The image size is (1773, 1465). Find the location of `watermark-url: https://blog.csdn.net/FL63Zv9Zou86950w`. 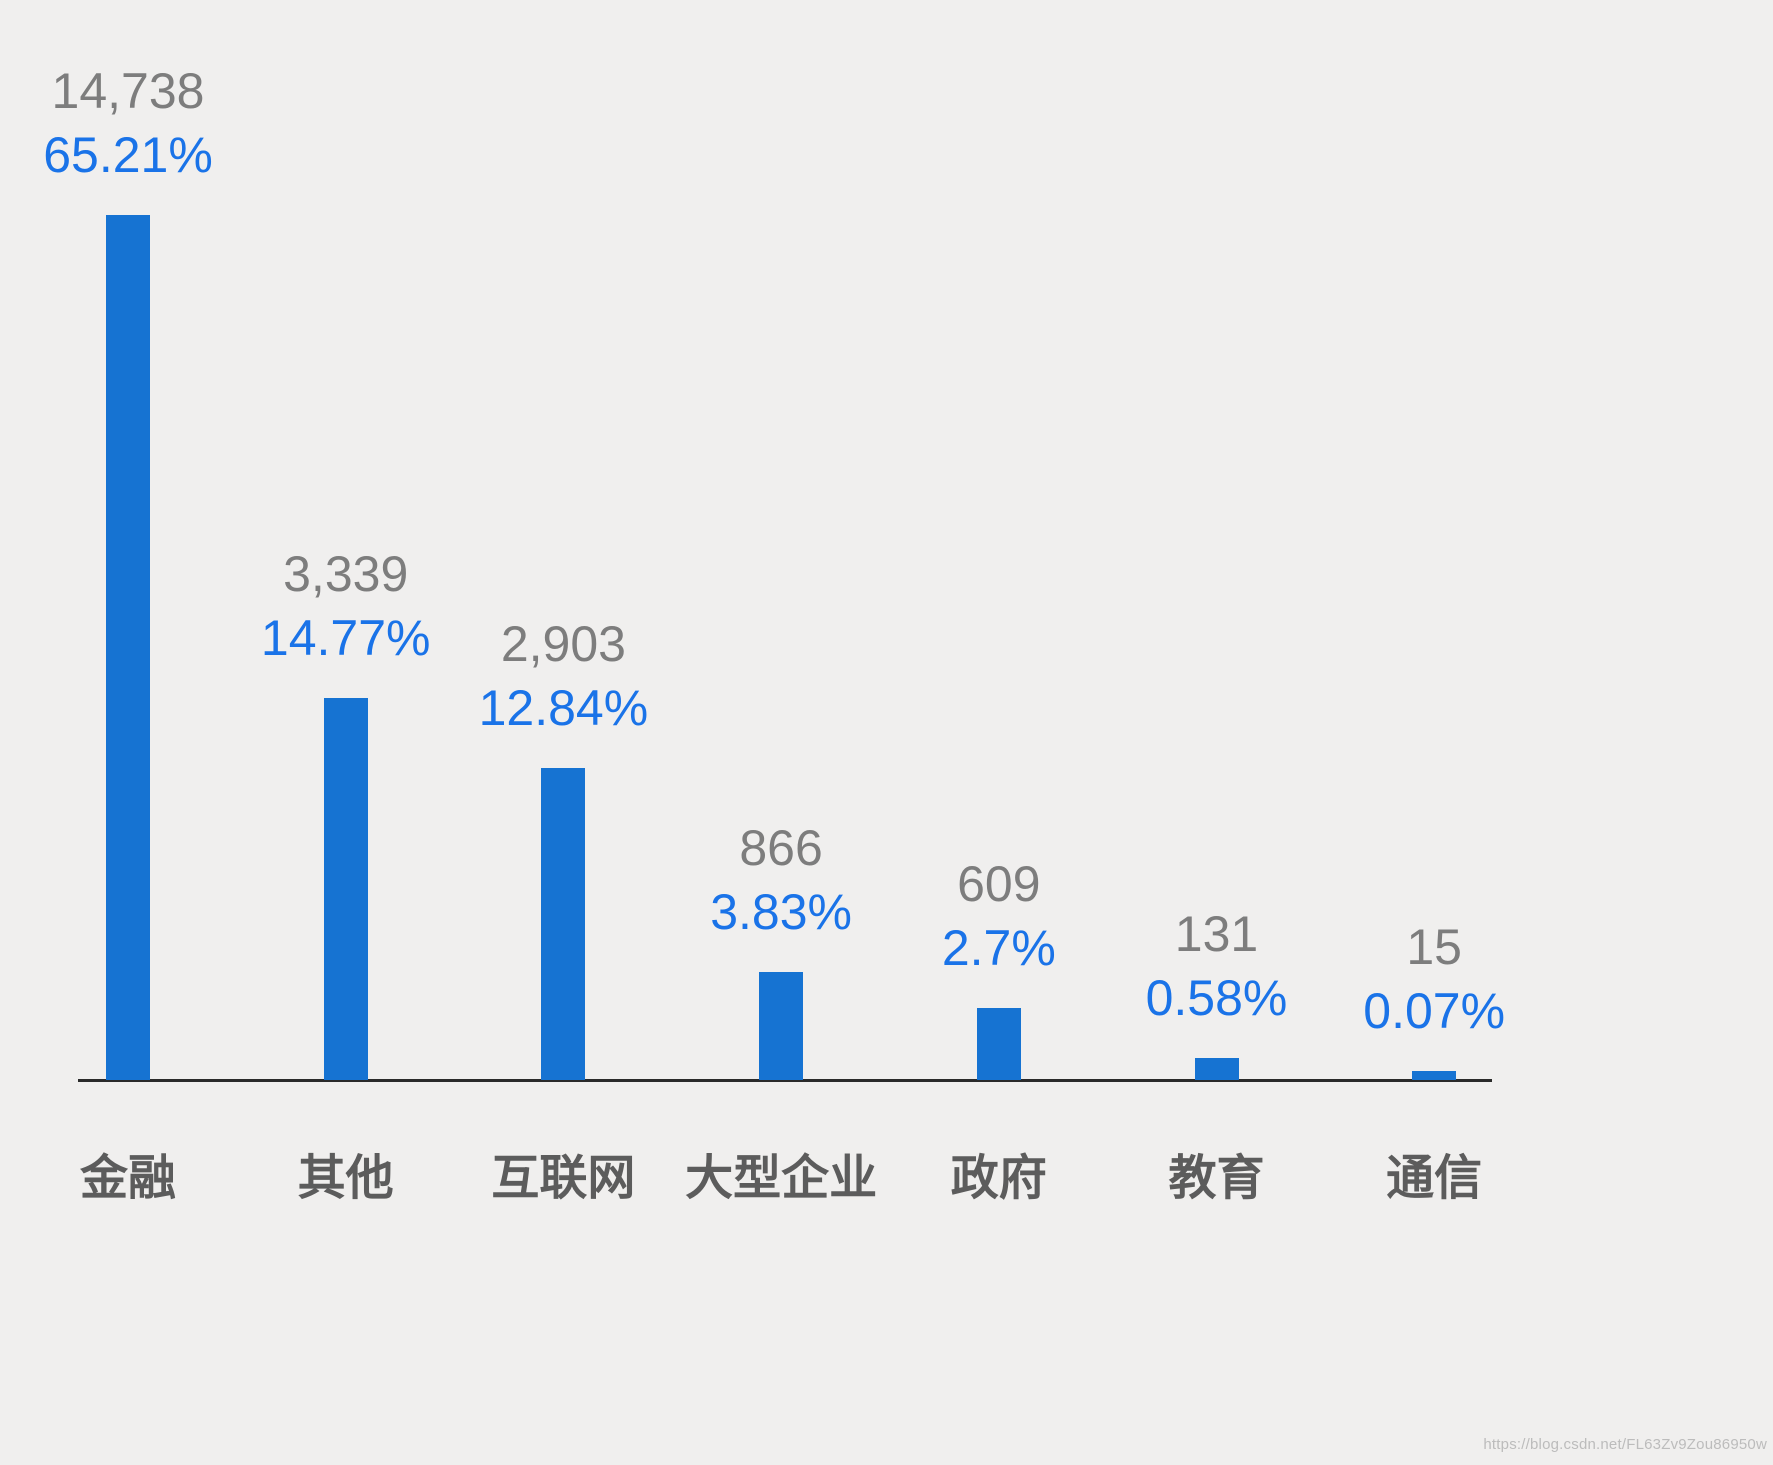

watermark-url: https://blog.csdn.net/FL63Zv9Zou86950w is located at coordinates (1625, 1444).